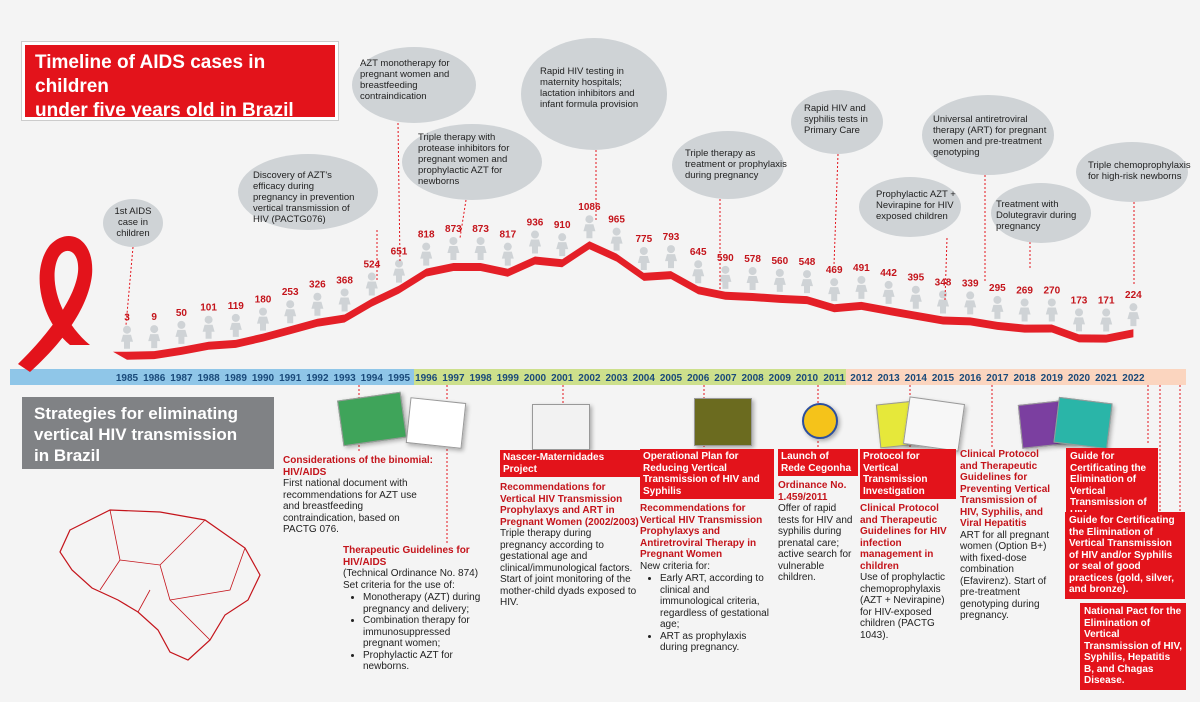  I want to click on year-tick-label: 1989, so click(236, 378).